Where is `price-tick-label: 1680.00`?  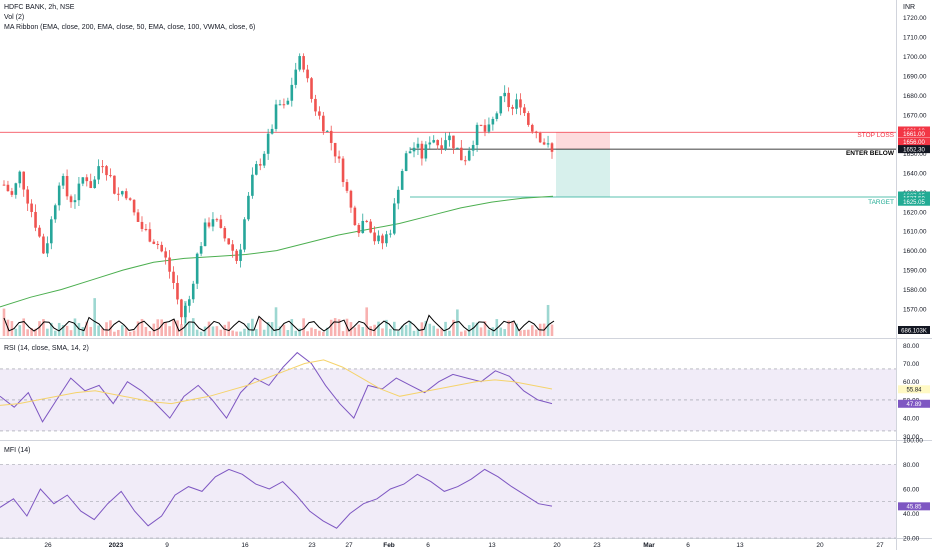
price-tick-label: 1680.00 is located at coordinates (915, 96).